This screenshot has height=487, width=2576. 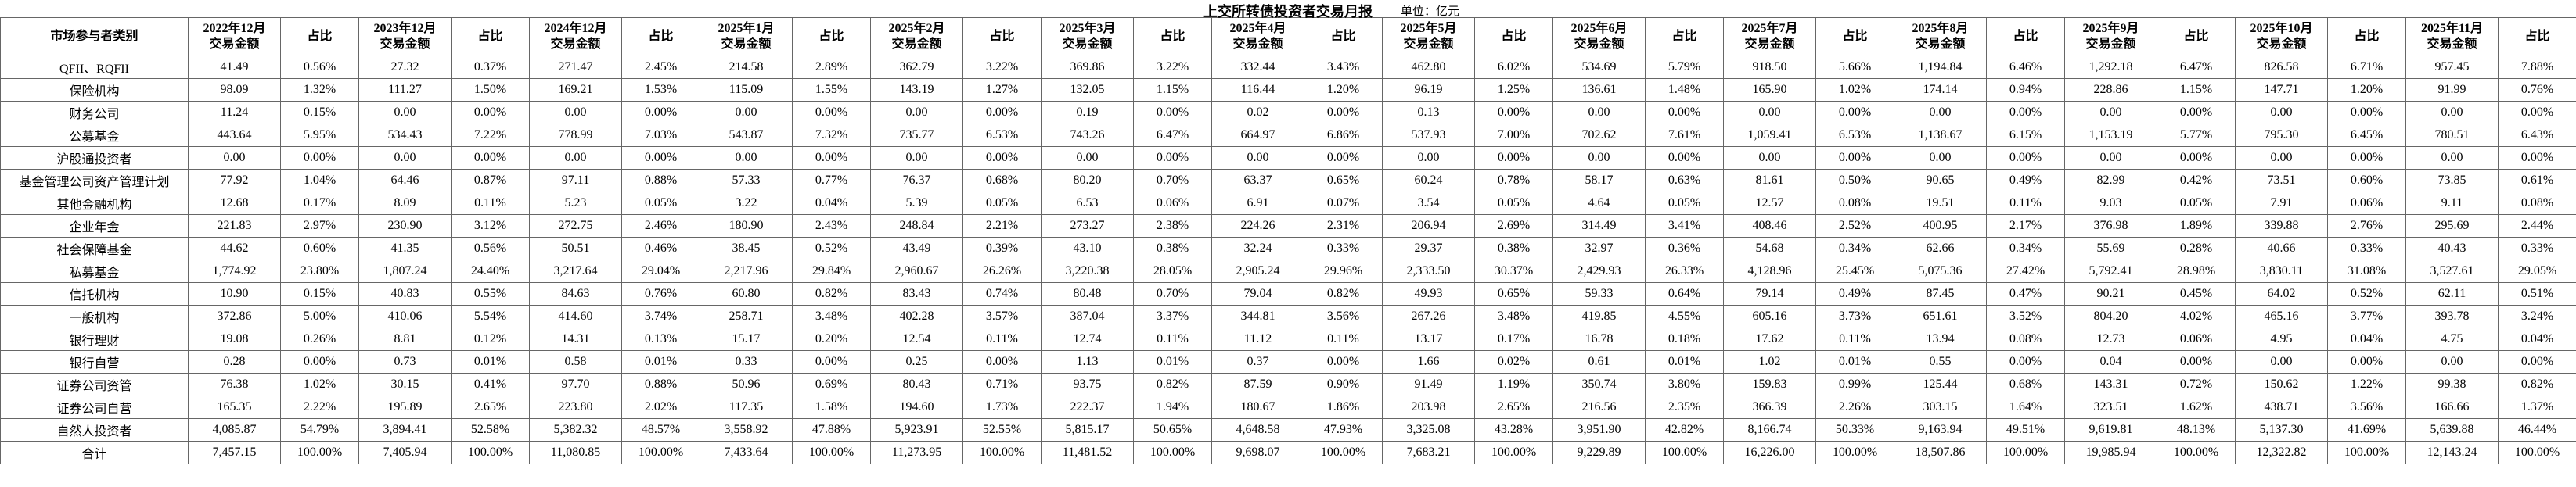 I want to click on table-cell: 0.82%, so click(x=1172, y=384).